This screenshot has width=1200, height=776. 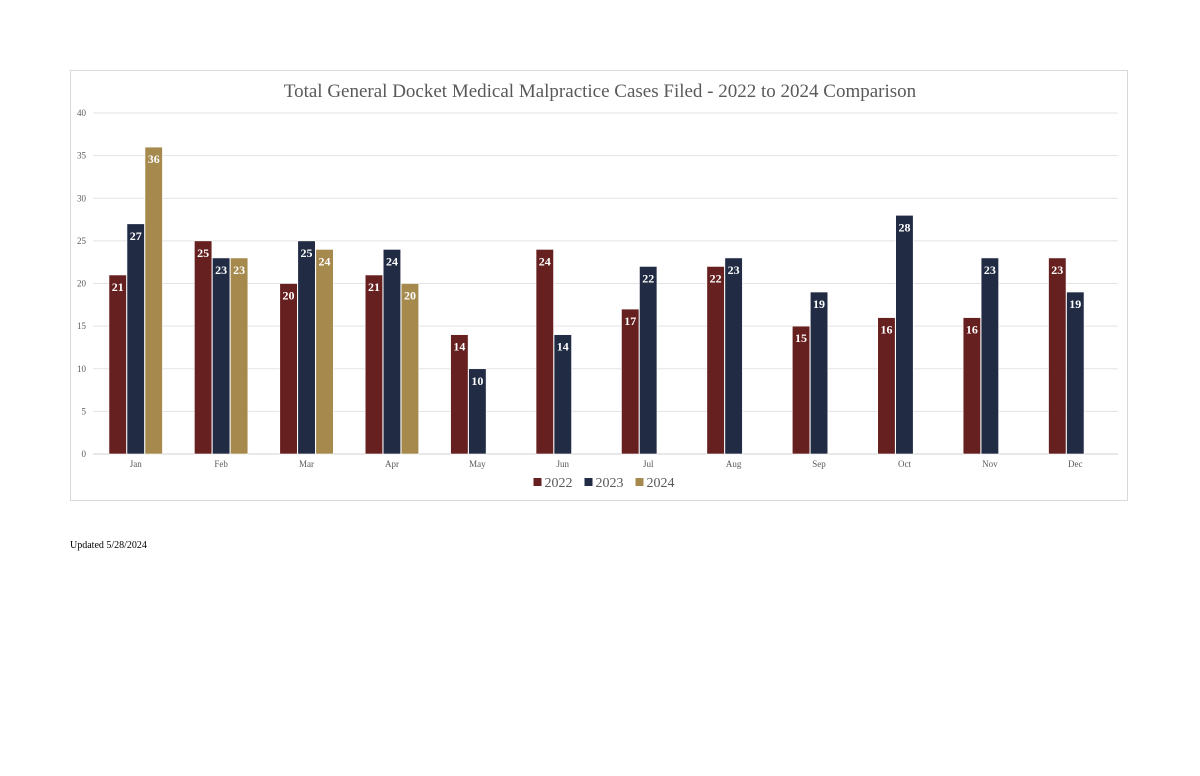 I want to click on bar-2022-mar, so click(x=288, y=369).